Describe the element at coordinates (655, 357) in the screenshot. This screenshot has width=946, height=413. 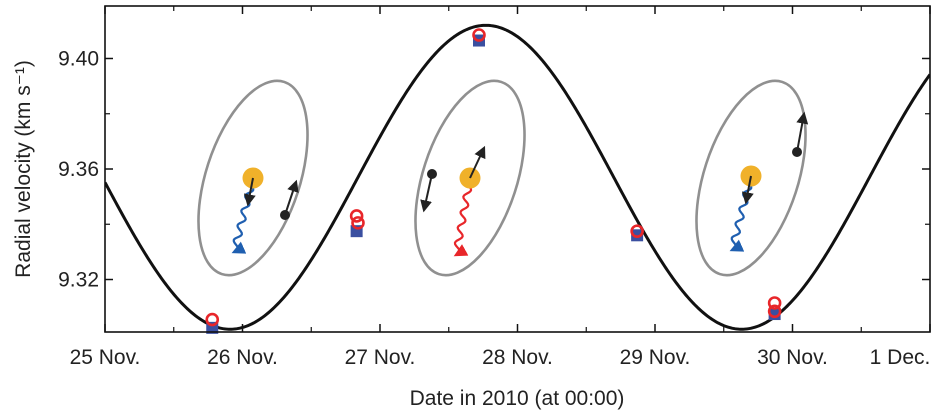
I see `x-tick-label: 29 Nov.` at that location.